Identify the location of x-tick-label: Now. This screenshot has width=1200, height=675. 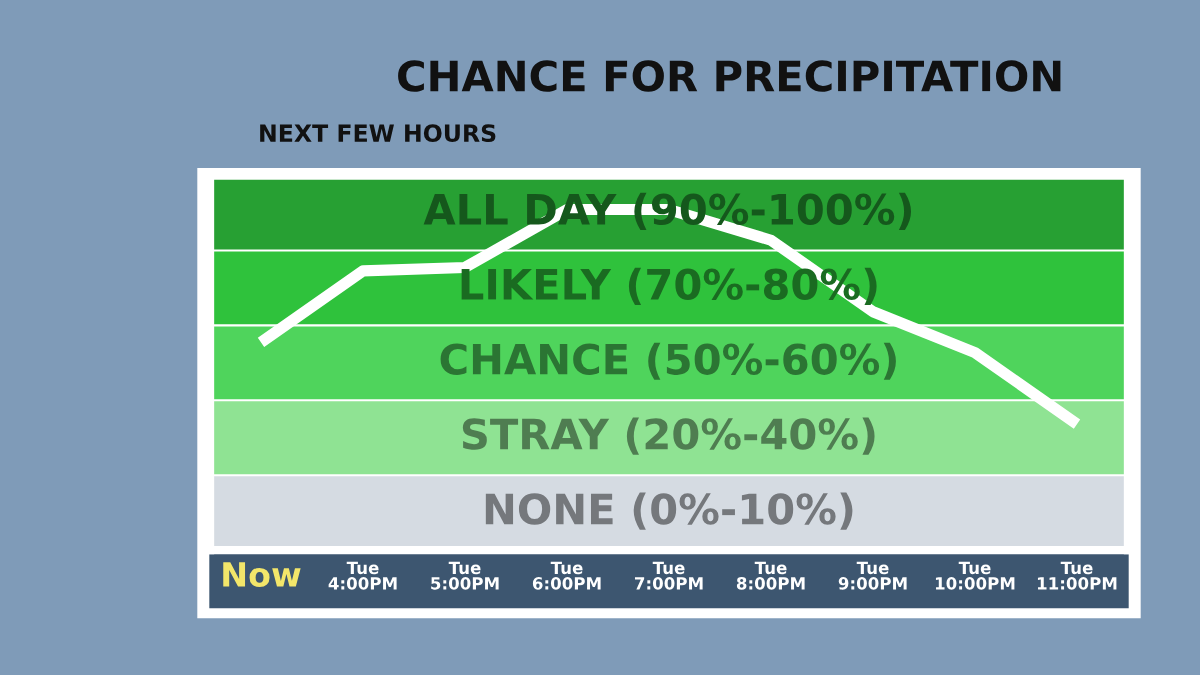
(262, 575).